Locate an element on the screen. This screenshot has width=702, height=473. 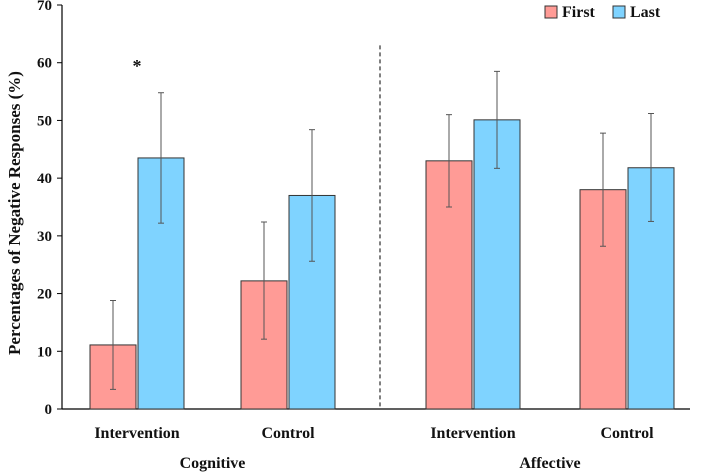
y-tick-label: 50 is located at coordinates (44, 121).